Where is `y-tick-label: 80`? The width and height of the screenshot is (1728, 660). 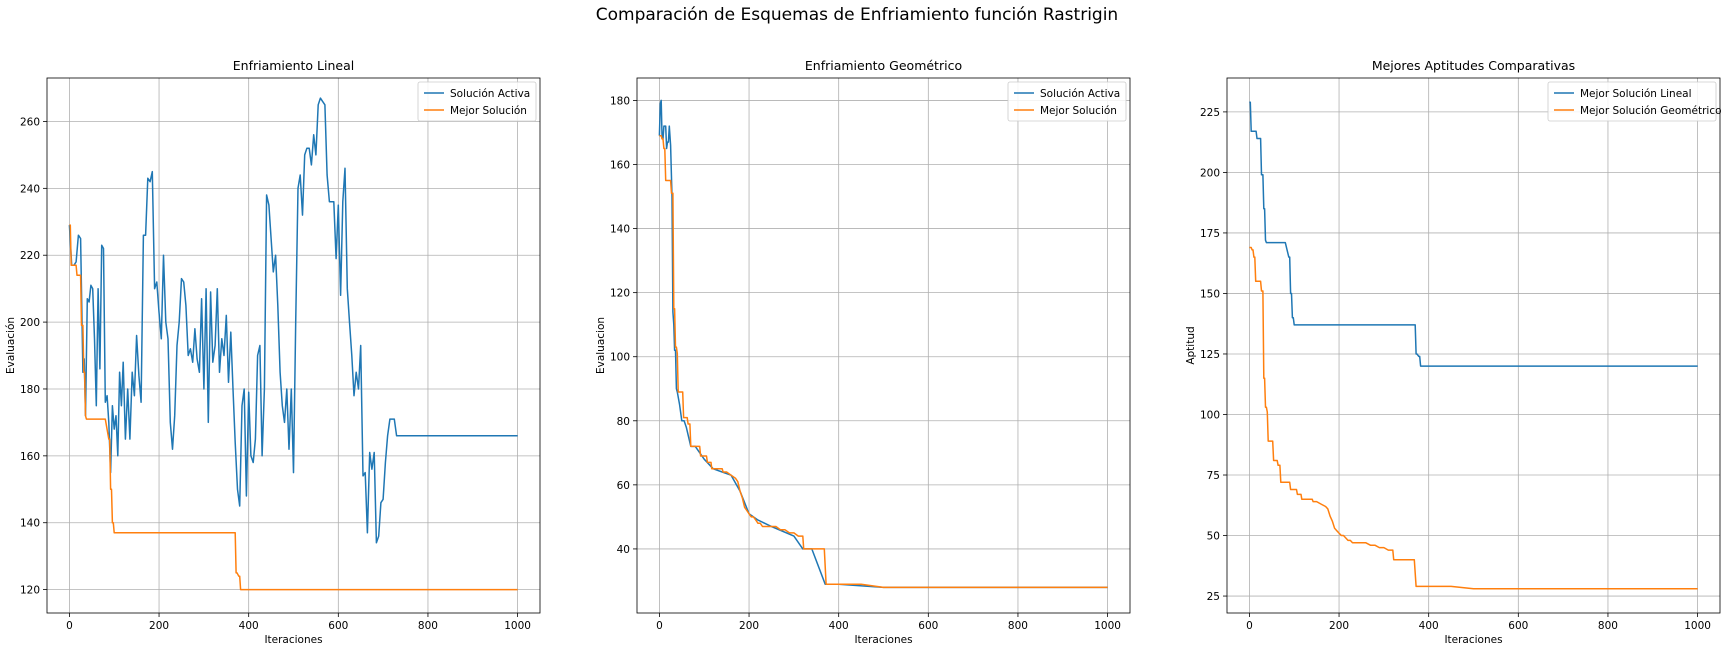
y-tick-label: 80 is located at coordinates (623, 422).